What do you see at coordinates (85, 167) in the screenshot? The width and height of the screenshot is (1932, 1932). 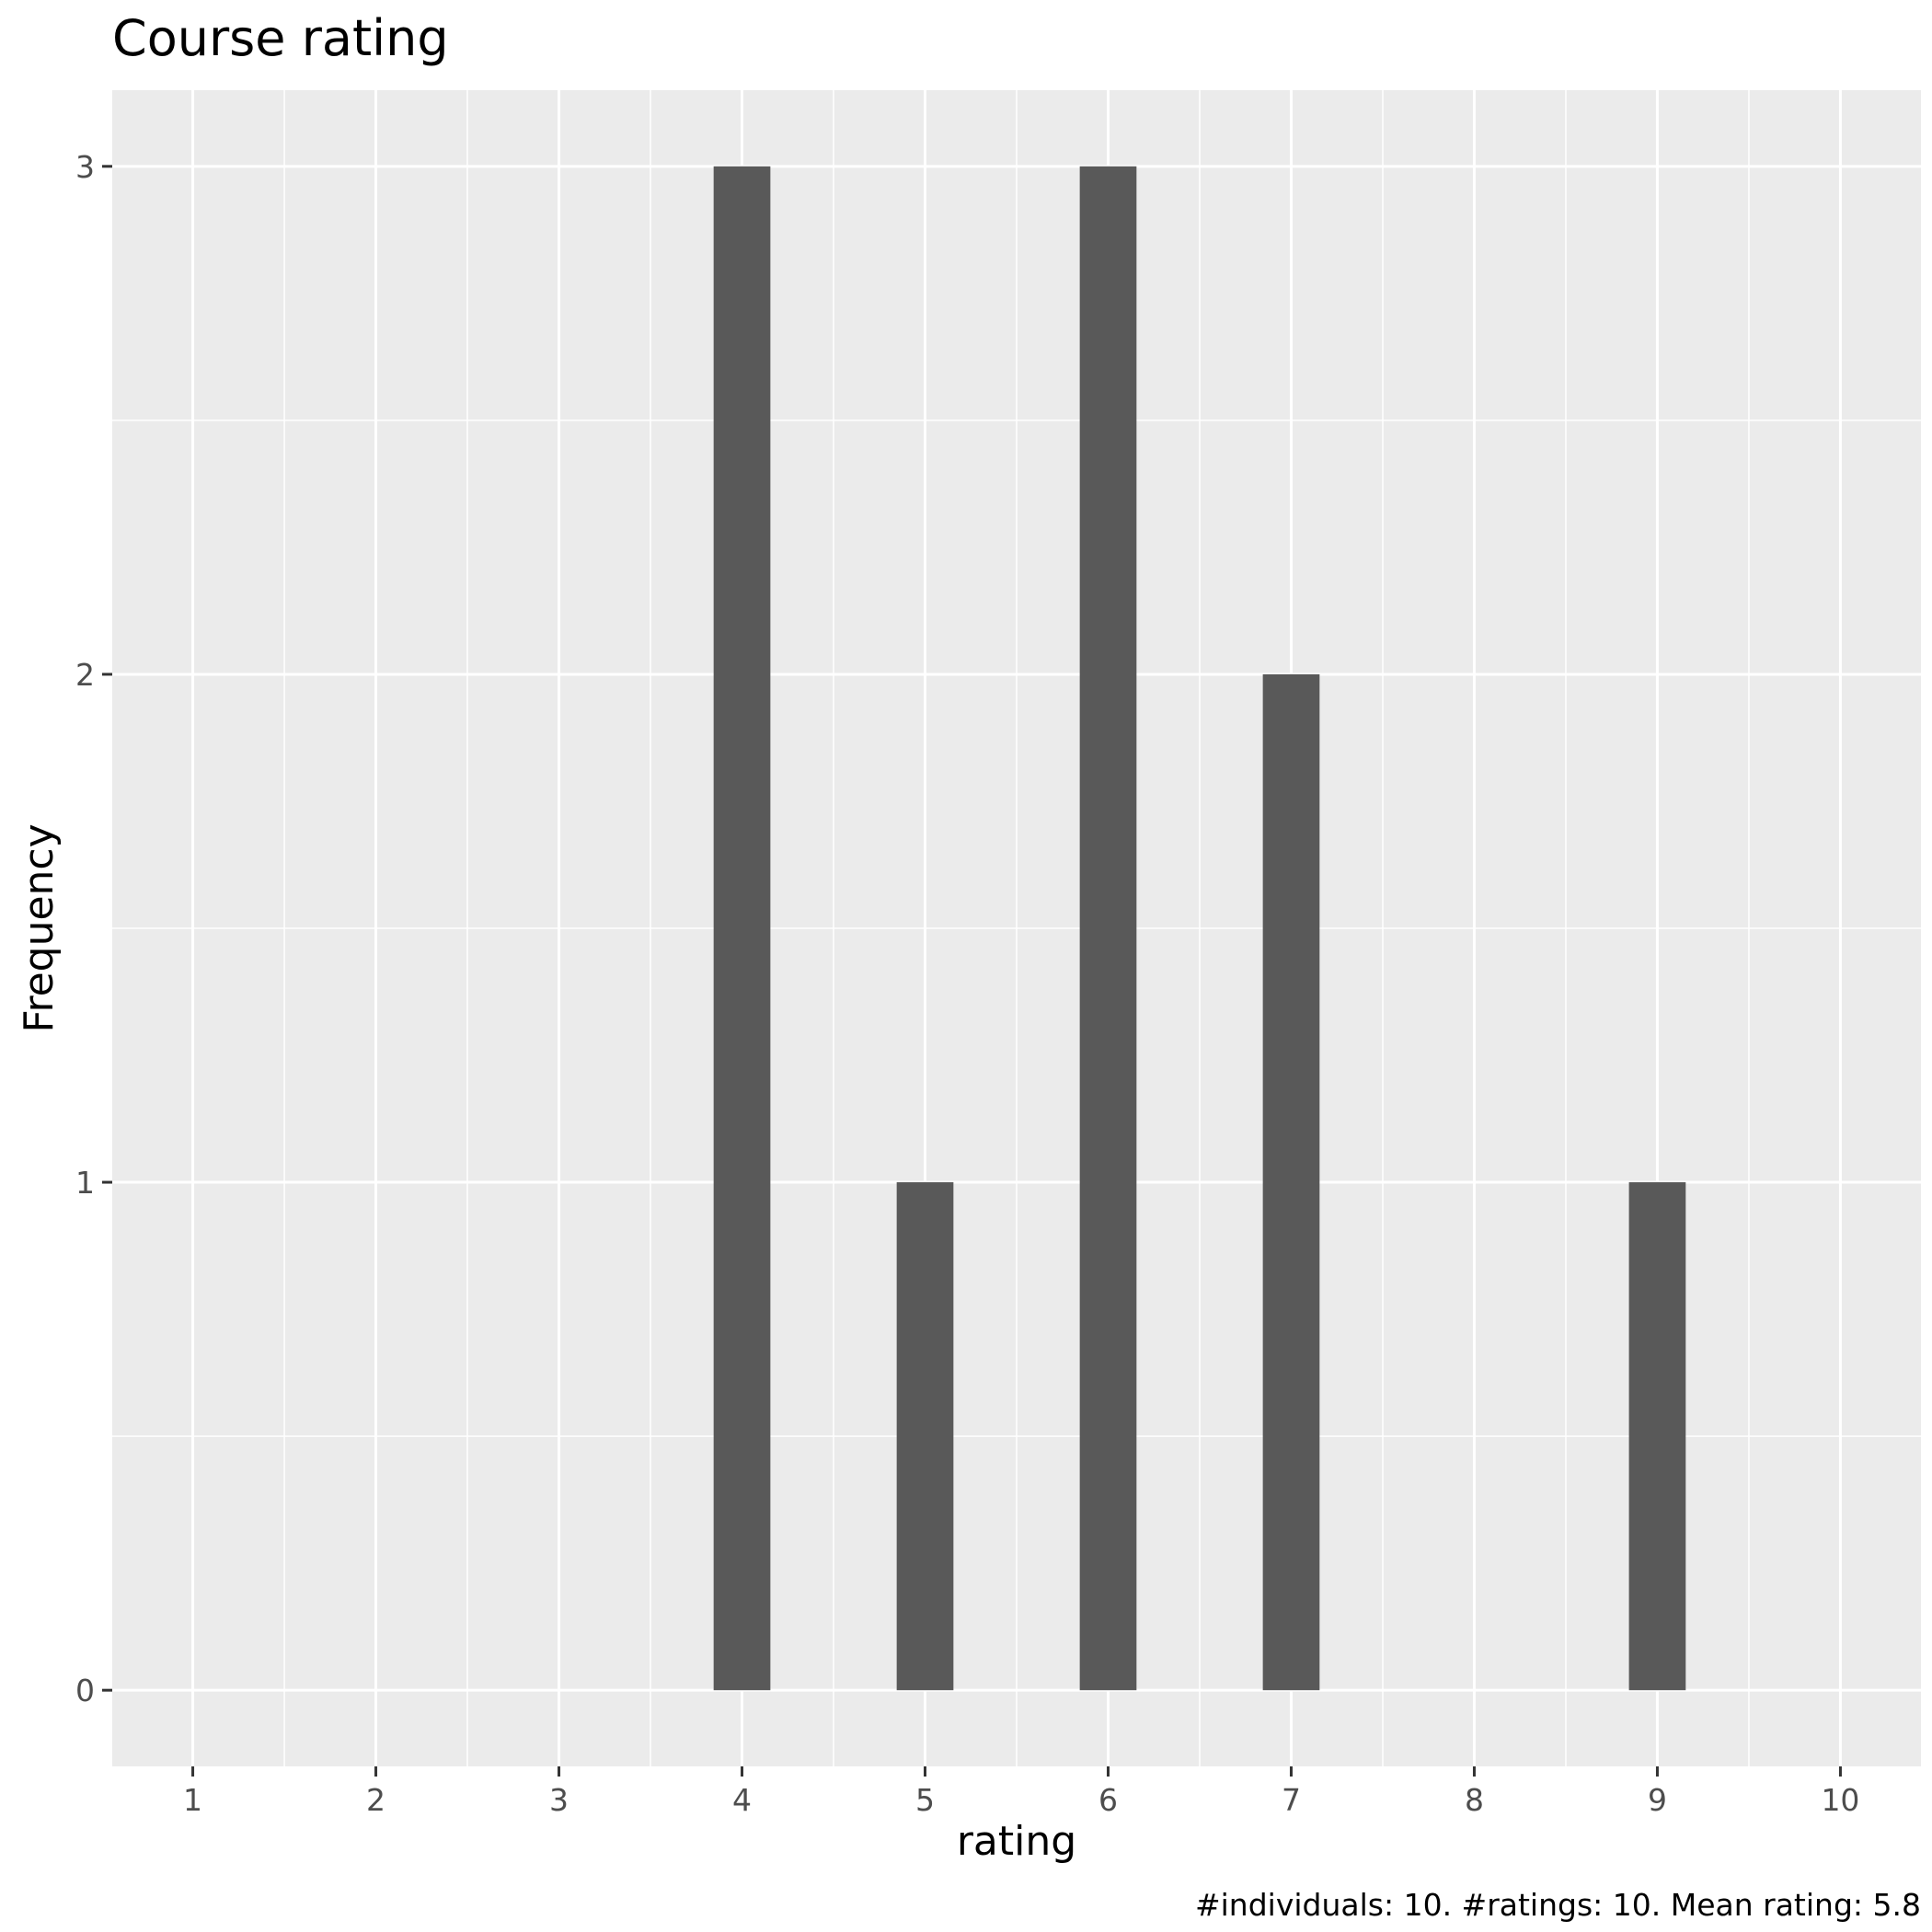 I see `y-tick-label: 3` at bounding box center [85, 167].